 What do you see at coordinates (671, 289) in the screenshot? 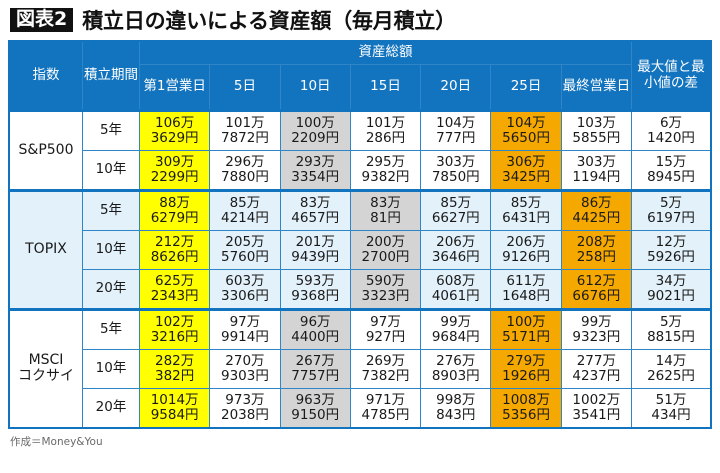
I see `diff-cell: 34万 9021円` at bounding box center [671, 289].